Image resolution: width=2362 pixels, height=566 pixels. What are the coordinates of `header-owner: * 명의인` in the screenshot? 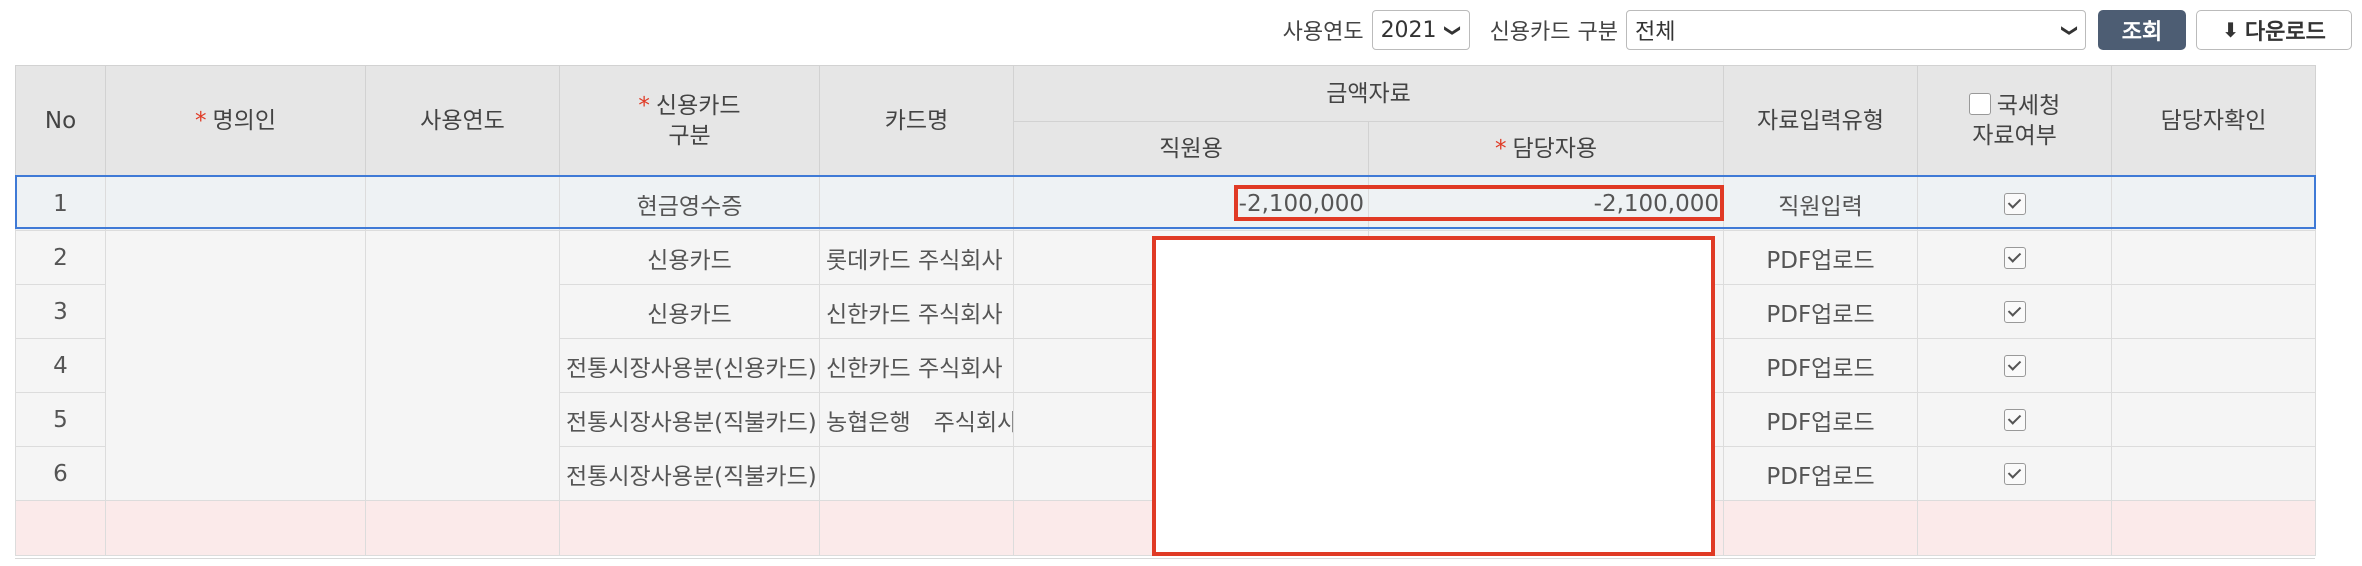 It's located at (235, 121).